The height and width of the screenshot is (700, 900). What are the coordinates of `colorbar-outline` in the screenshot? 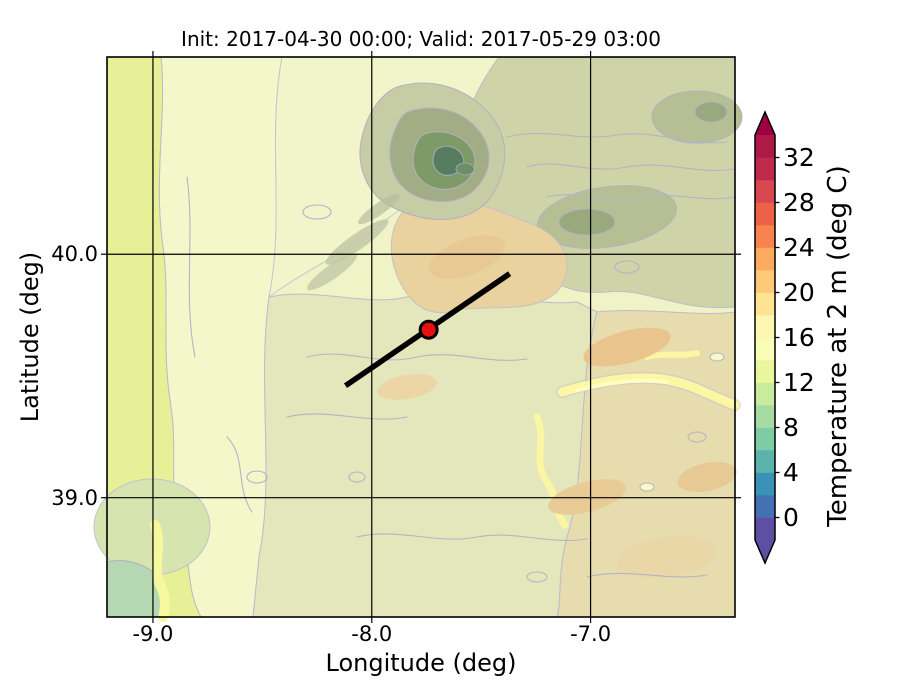 It's located at (765, 337).